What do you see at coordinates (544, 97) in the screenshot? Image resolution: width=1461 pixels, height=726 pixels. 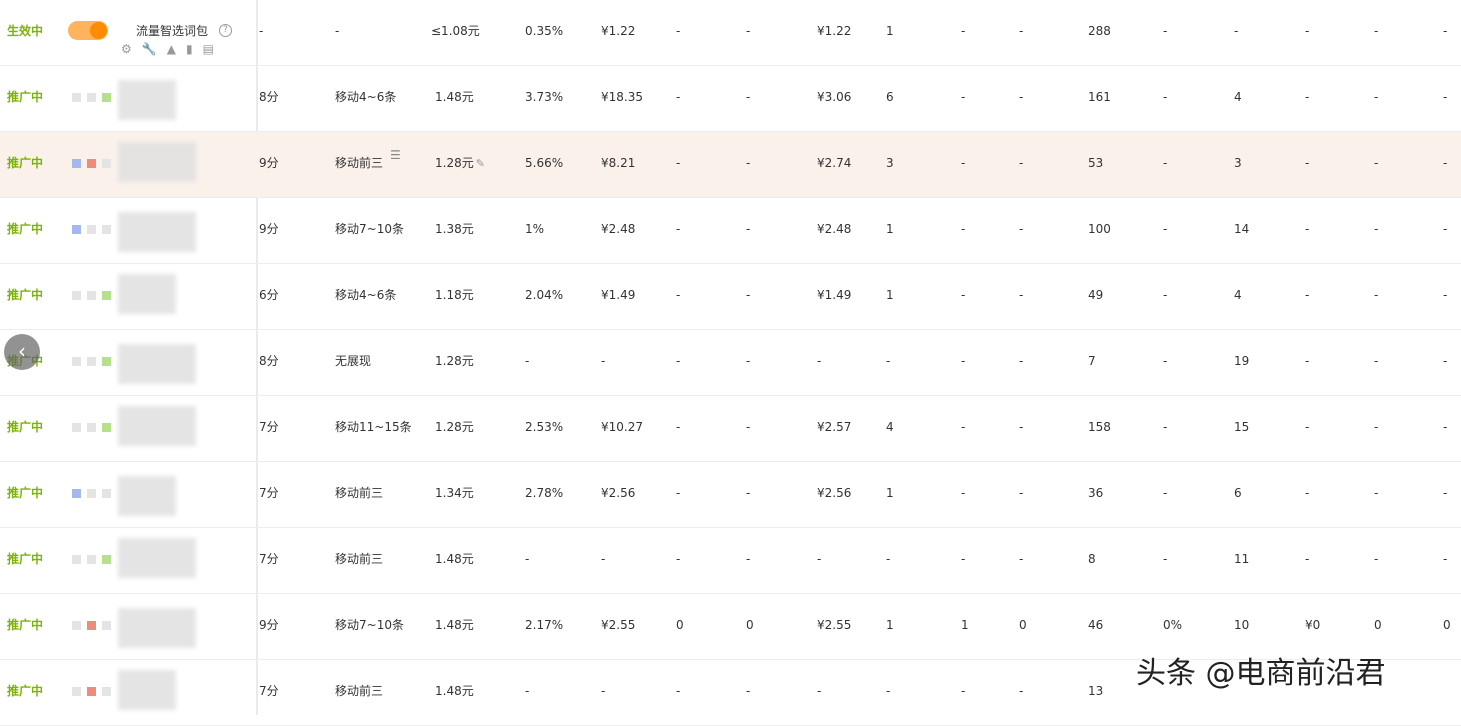 I see `cell-text: 3.73%` at bounding box center [544, 97].